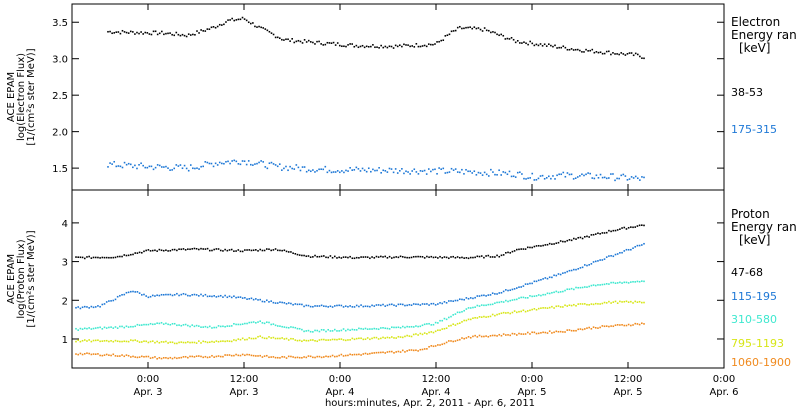 This screenshot has height=410, width=800. Describe the element at coordinates (755, 22) in the screenshot. I see `legend-title-line: Electron` at that location.